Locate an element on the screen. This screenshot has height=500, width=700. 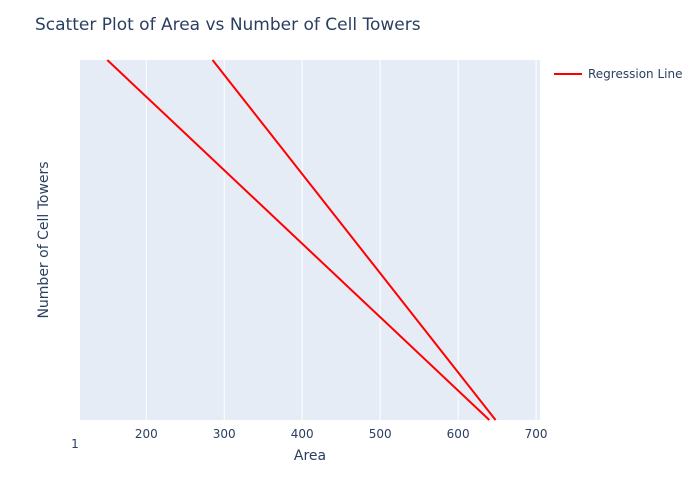
x-tick-label: 200 is located at coordinates (146, 434).